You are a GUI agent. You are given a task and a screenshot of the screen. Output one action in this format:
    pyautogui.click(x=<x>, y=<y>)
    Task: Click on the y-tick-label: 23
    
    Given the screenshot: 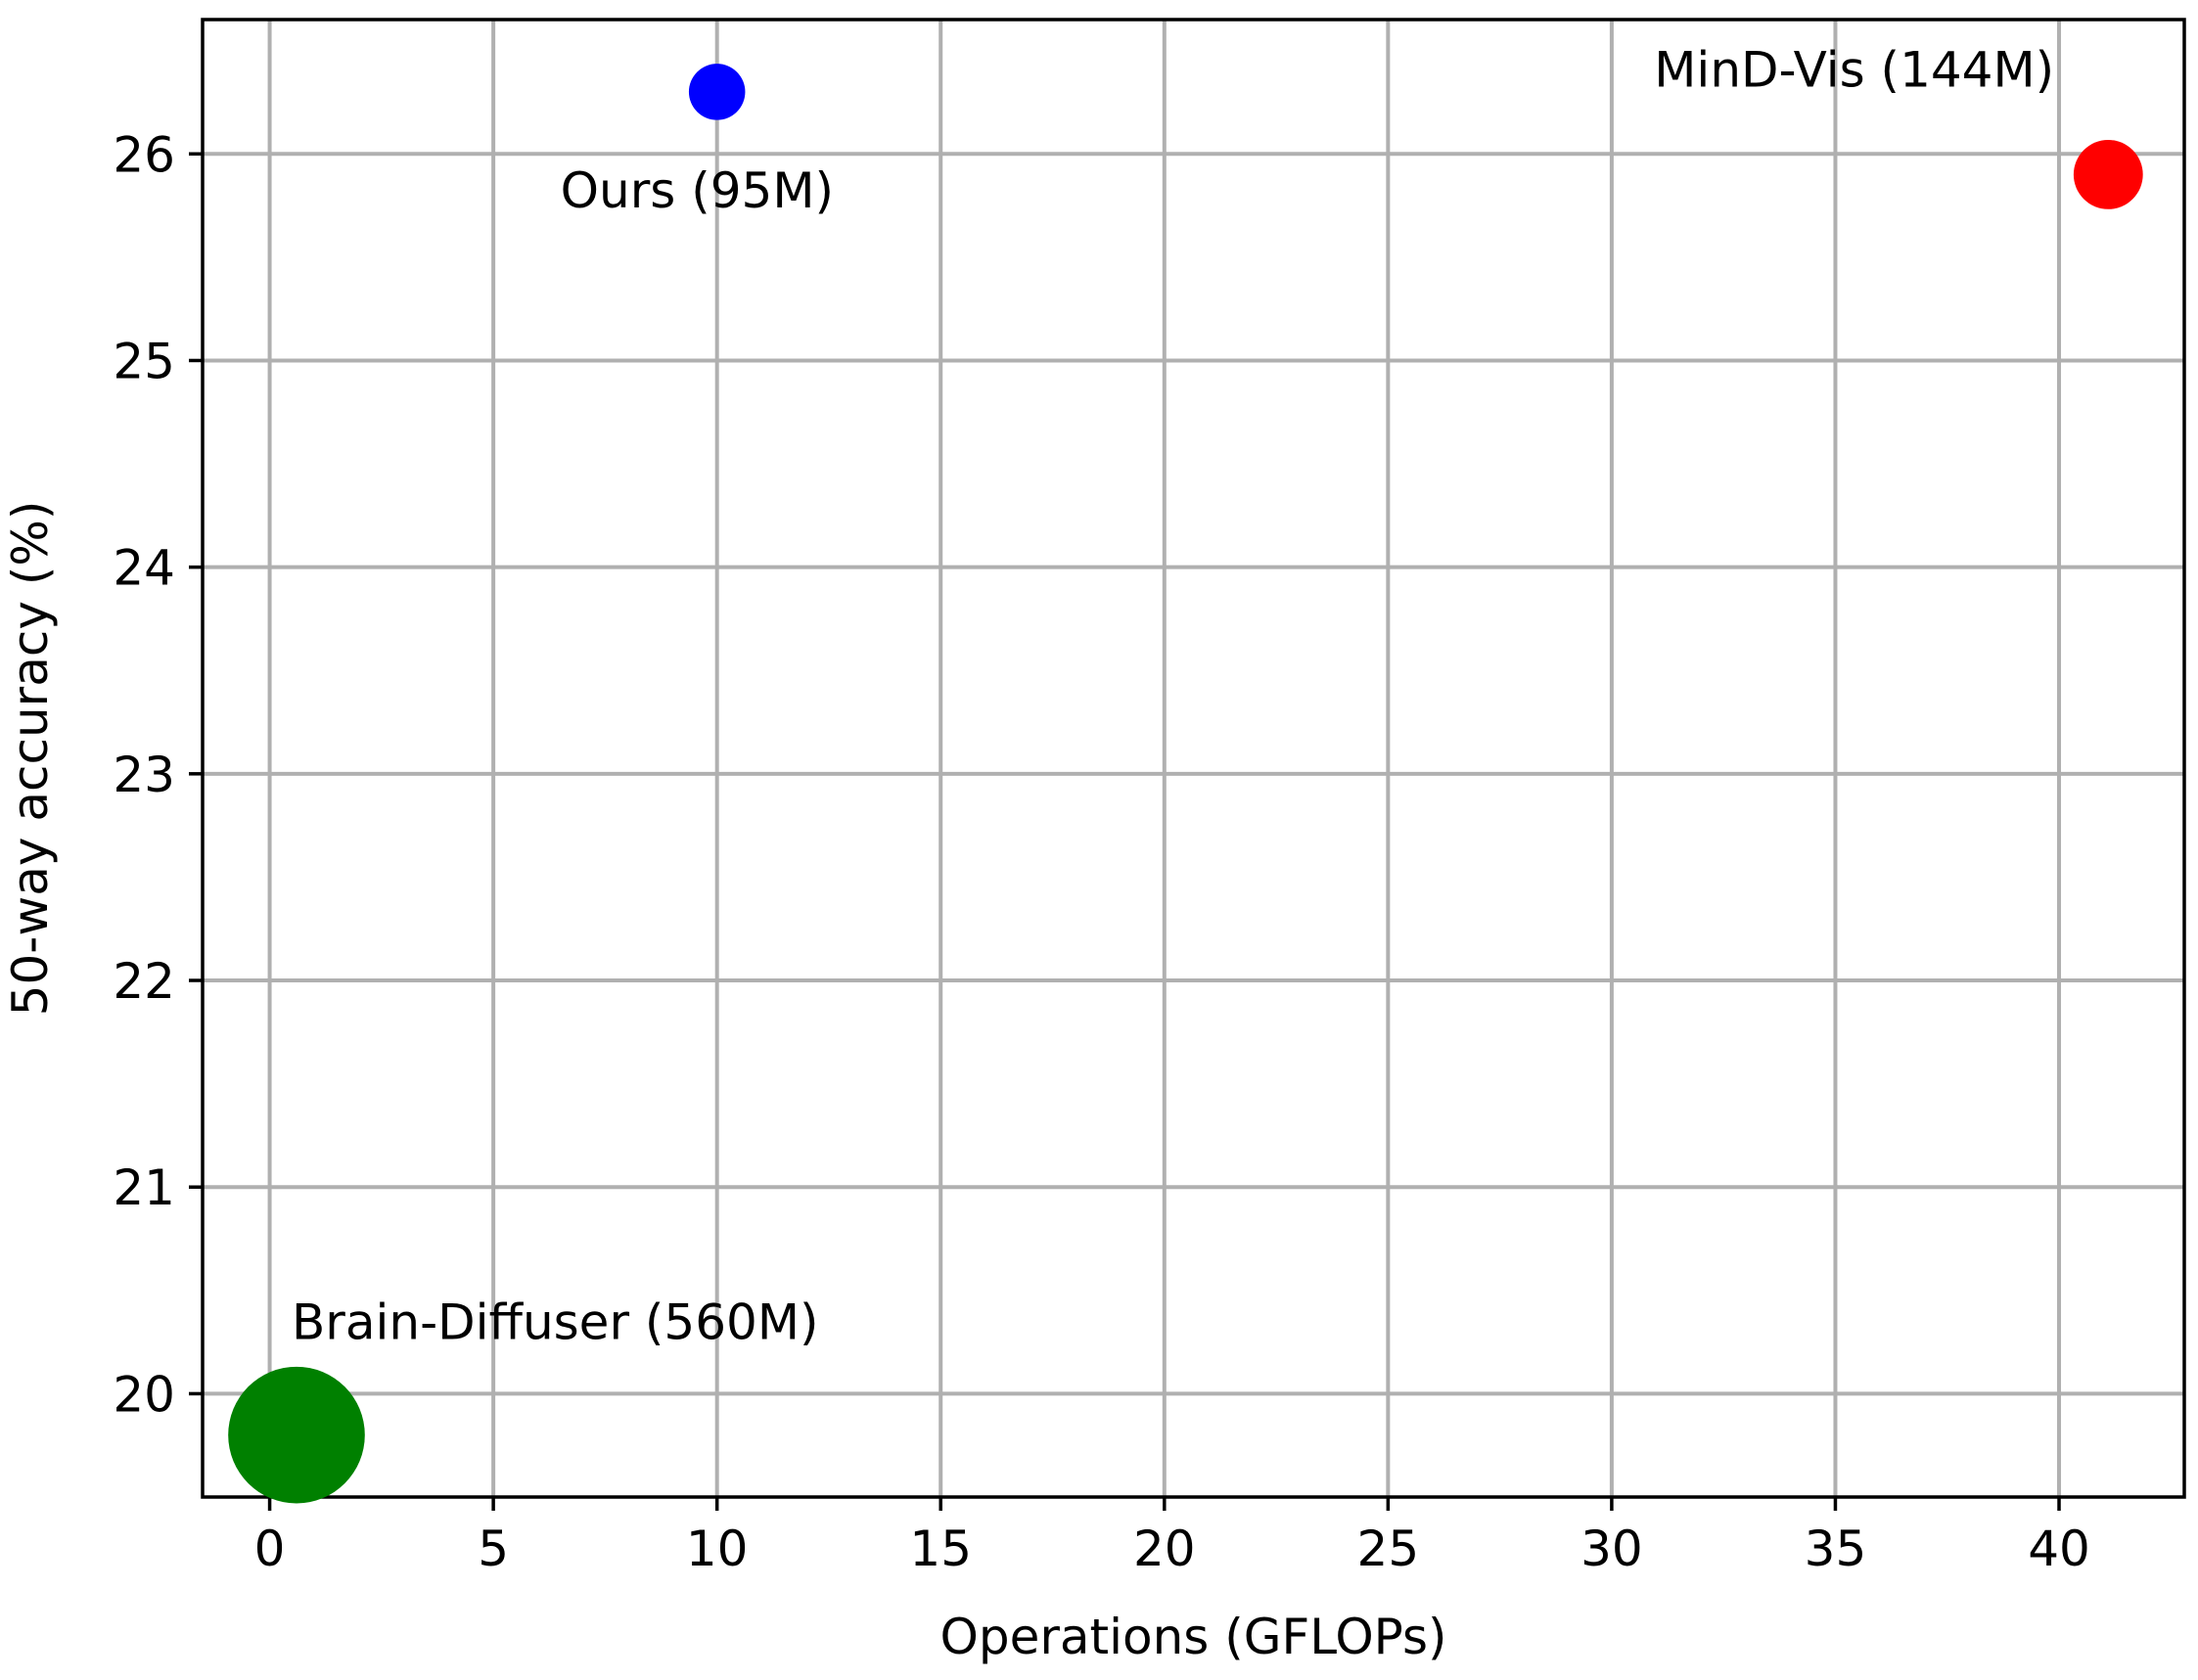 What is the action you would take?
    pyautogui.click(x=144, y=775)
    